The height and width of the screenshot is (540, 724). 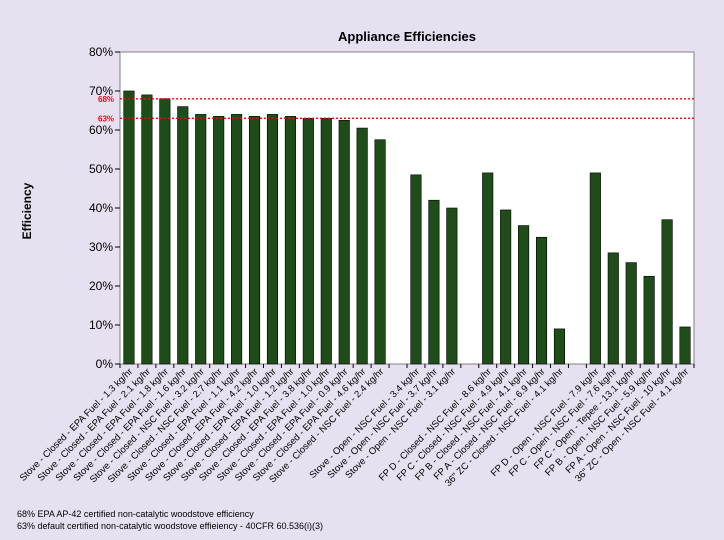 I want to click on y-tick-label: 70%, so click(x=101, y=91).